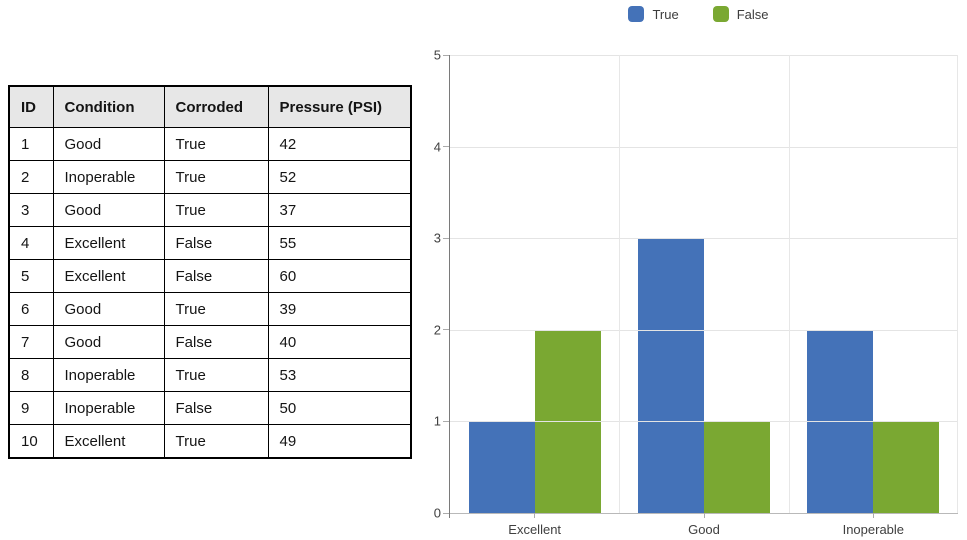 The width and height of the screenshot is (967, 540). What do you see at coordinates (437, 147) in the screenshot?
I see `y-axis-label: 4` at bounding box center [437, 147].